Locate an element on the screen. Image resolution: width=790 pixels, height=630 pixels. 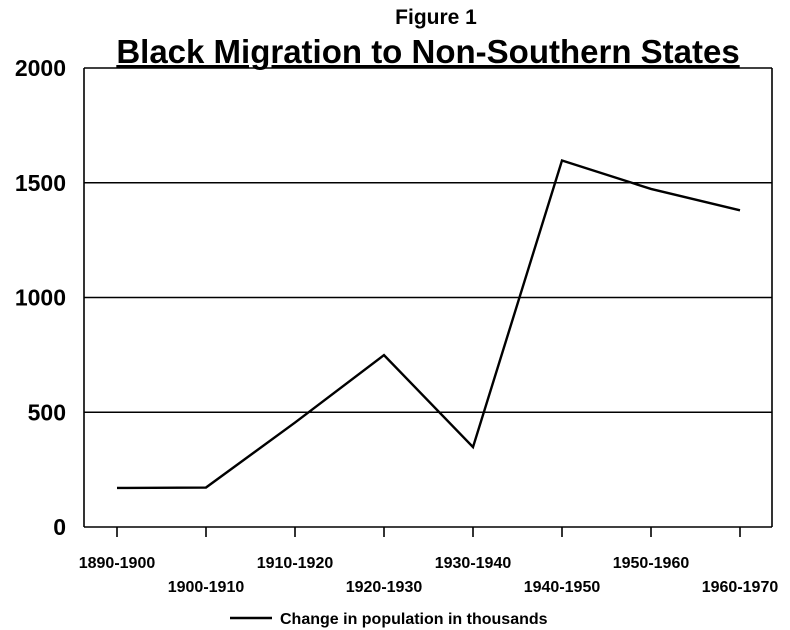
x-tick-label: 1950-1960 is located at coordinates (651, 563).